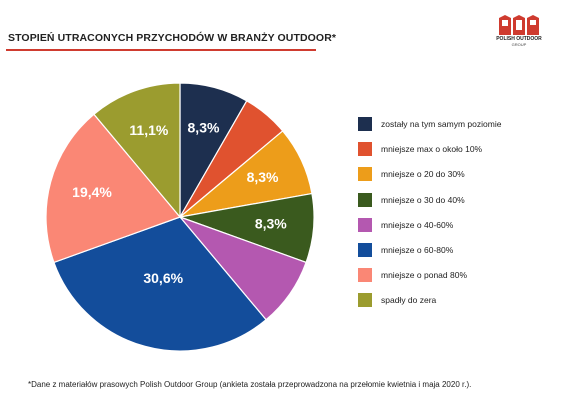 The image size is (570, 413). I want to click on slice-value-label-6: 30,6%, so click(163, 278).